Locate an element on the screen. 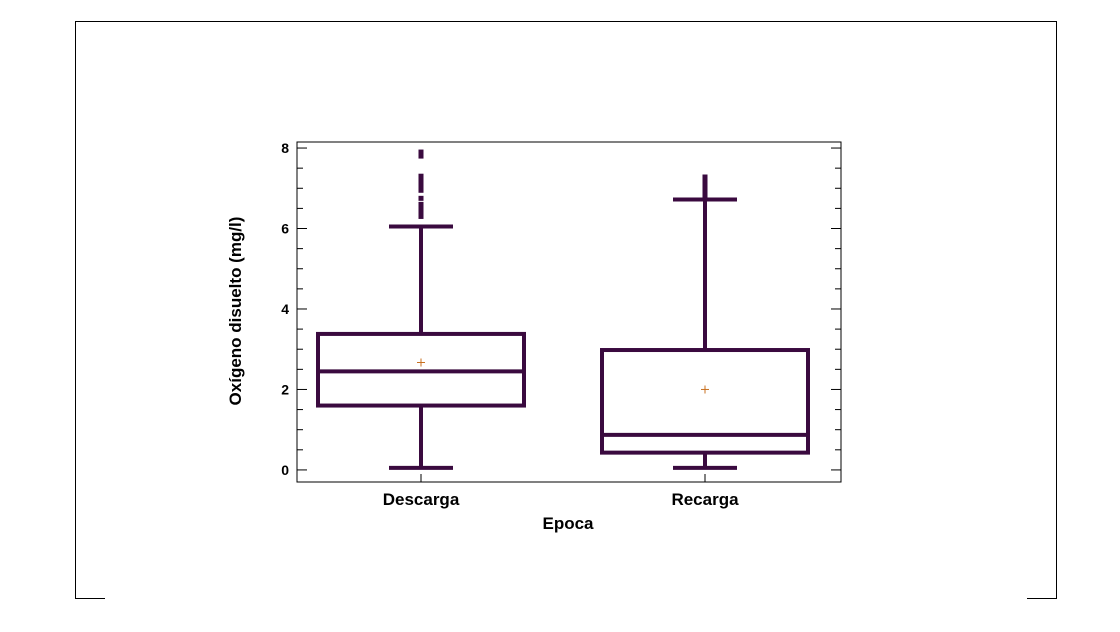 Image resolution: width=1120 pixels, height=632 pixels. y-tick-label: 4 is located at coordinates (285, 309).